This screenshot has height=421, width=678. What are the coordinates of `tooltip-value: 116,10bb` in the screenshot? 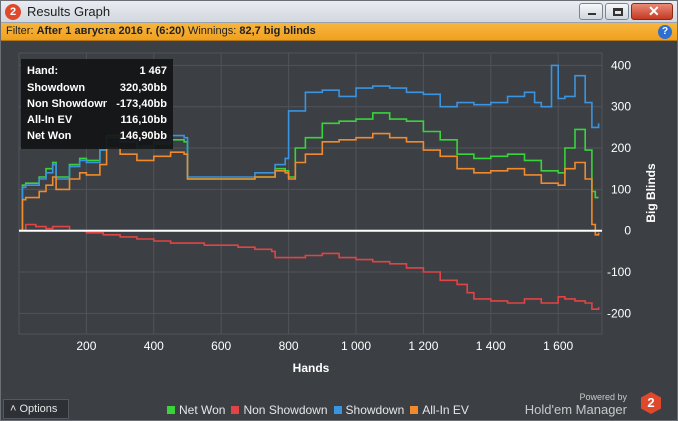 It's located at (143, 120).